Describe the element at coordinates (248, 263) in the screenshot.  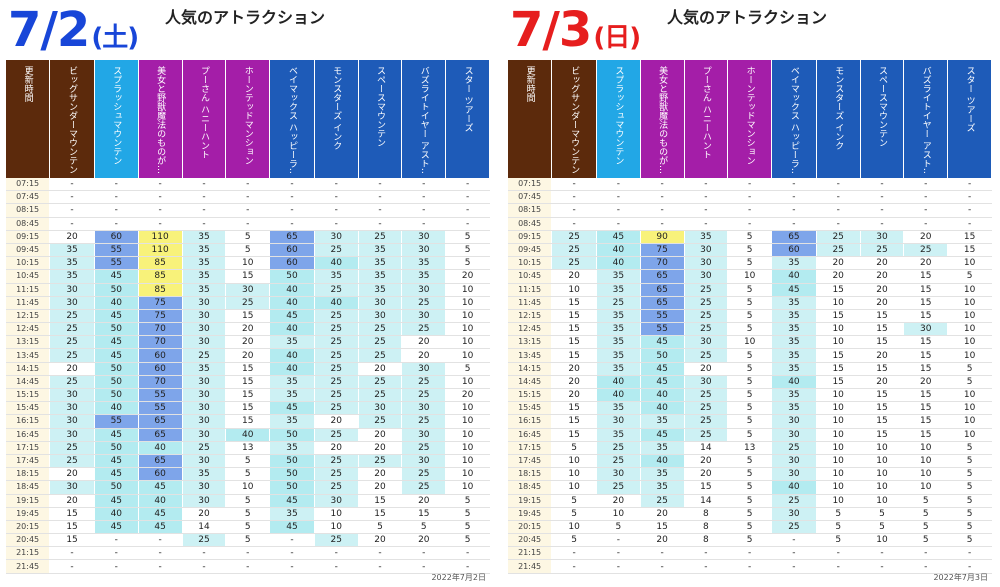
I see `table-row: 10:15 35 55 85 35 10 60 40 35 35 5` at that location.